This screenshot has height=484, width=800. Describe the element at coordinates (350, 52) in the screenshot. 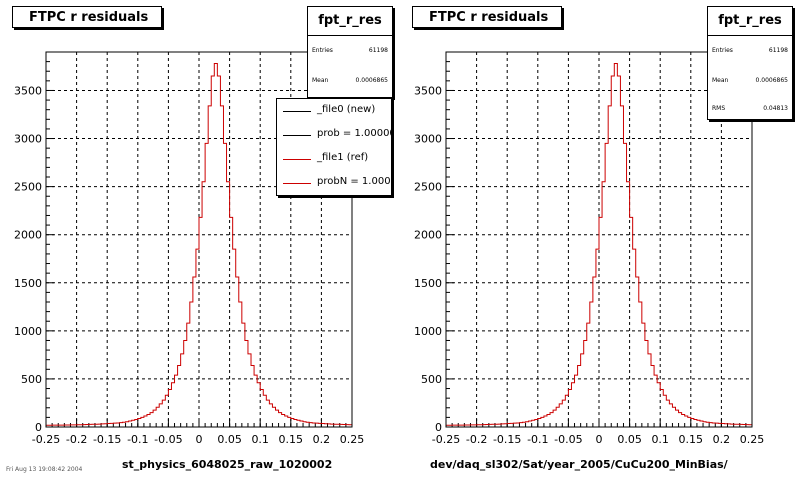

I see `left-stats-box: fpt_r_res Entries 61198 Mean 0.0006865` at that location.